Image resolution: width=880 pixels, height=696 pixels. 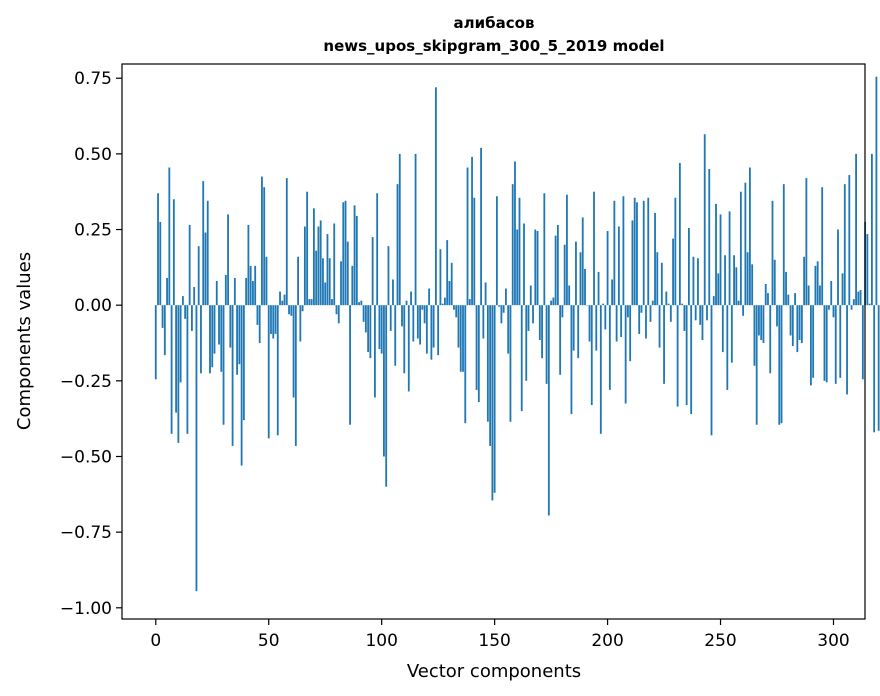 I want to click on y-tick-label: −0.25, so click(x=86, y=382).